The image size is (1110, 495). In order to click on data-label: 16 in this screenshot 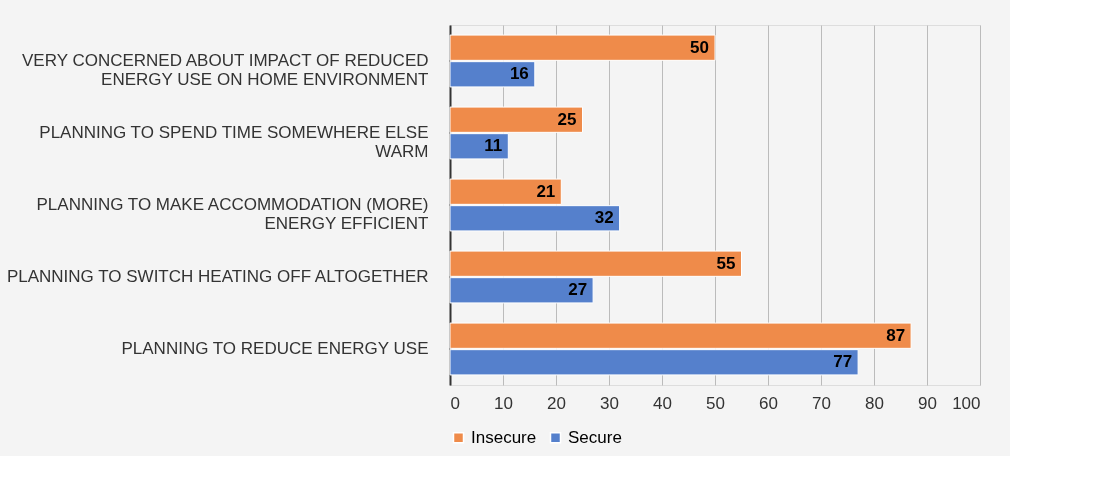, I will do `click(519, 74)`.